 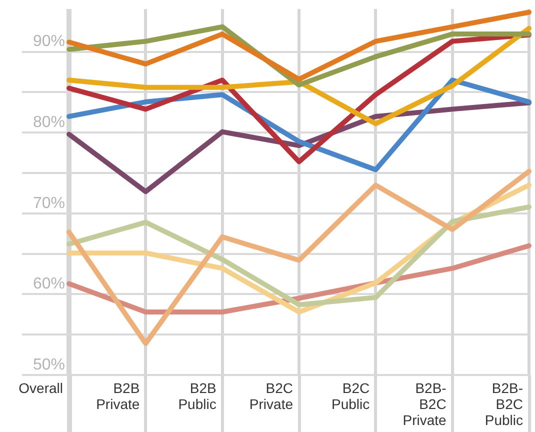 What do you see at coordinates (48, 284) in the screenshot?
I see `y-tick-label: 60%` at bounding box center [48, 284].